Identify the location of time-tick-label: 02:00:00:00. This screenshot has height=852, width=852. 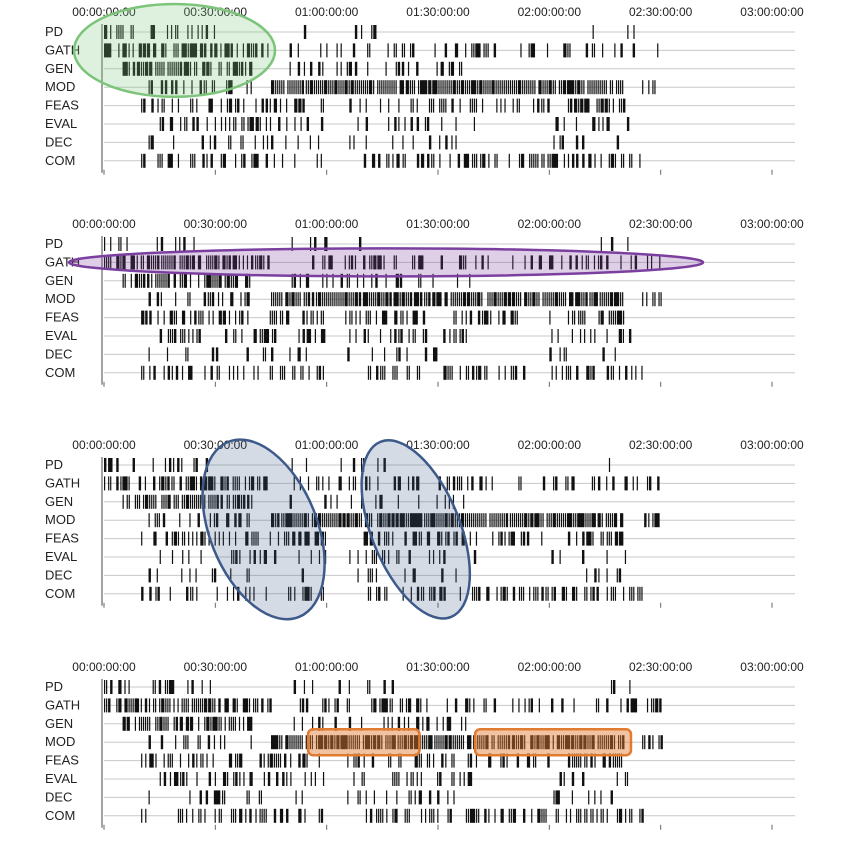
(550, 12).